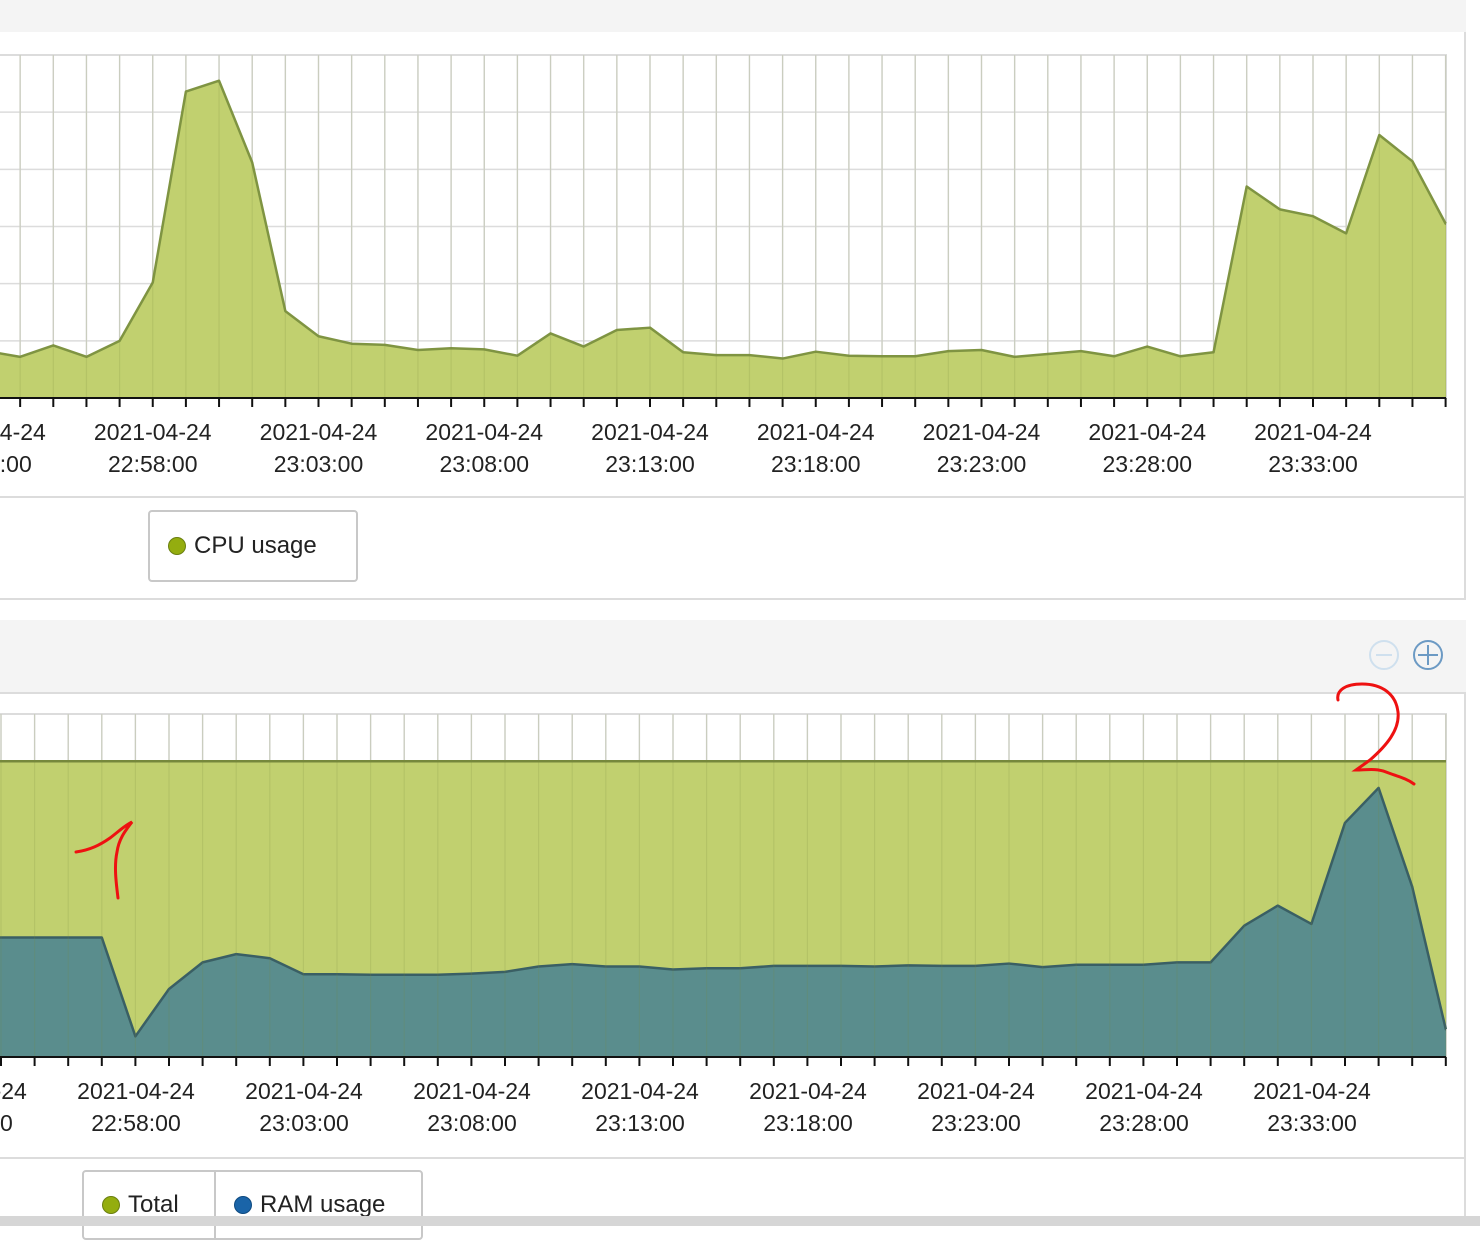 The height and width of the screenshot is (1240, 1480). I want to click on ram-panel-header, so click(733, 656).